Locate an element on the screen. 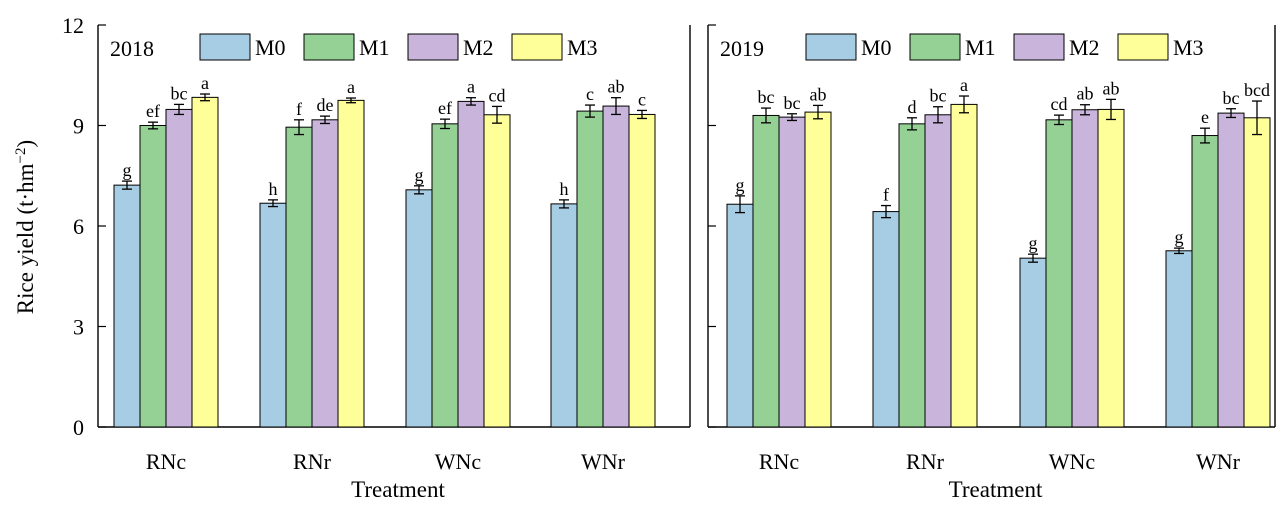 The image size is (1279, 505). y-tick-label: 3 is located at coordinates (78, 327).